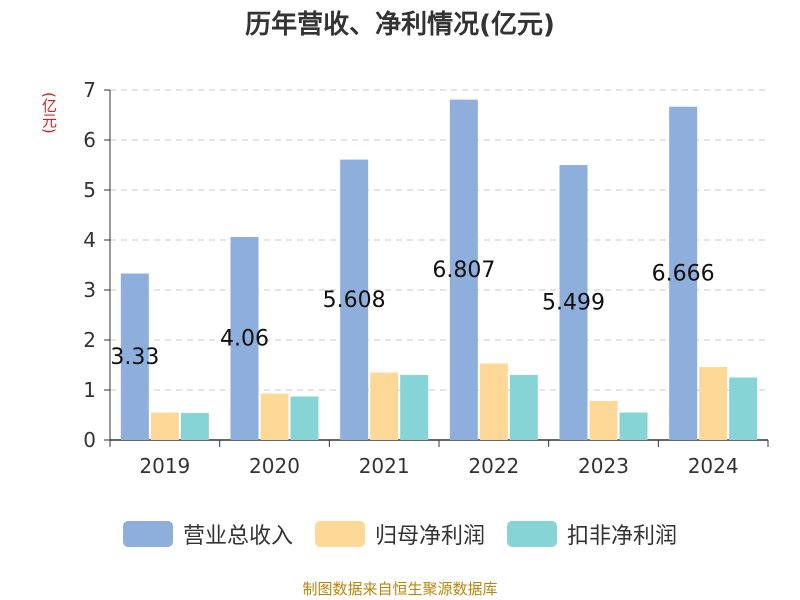 Image resolution: width=800 pixels, height=600 pixels. Describe the element at coordinates (400, 25) in the screenshot. I see `chart-title: 历年营收、净利情况(亿元)` at that location.